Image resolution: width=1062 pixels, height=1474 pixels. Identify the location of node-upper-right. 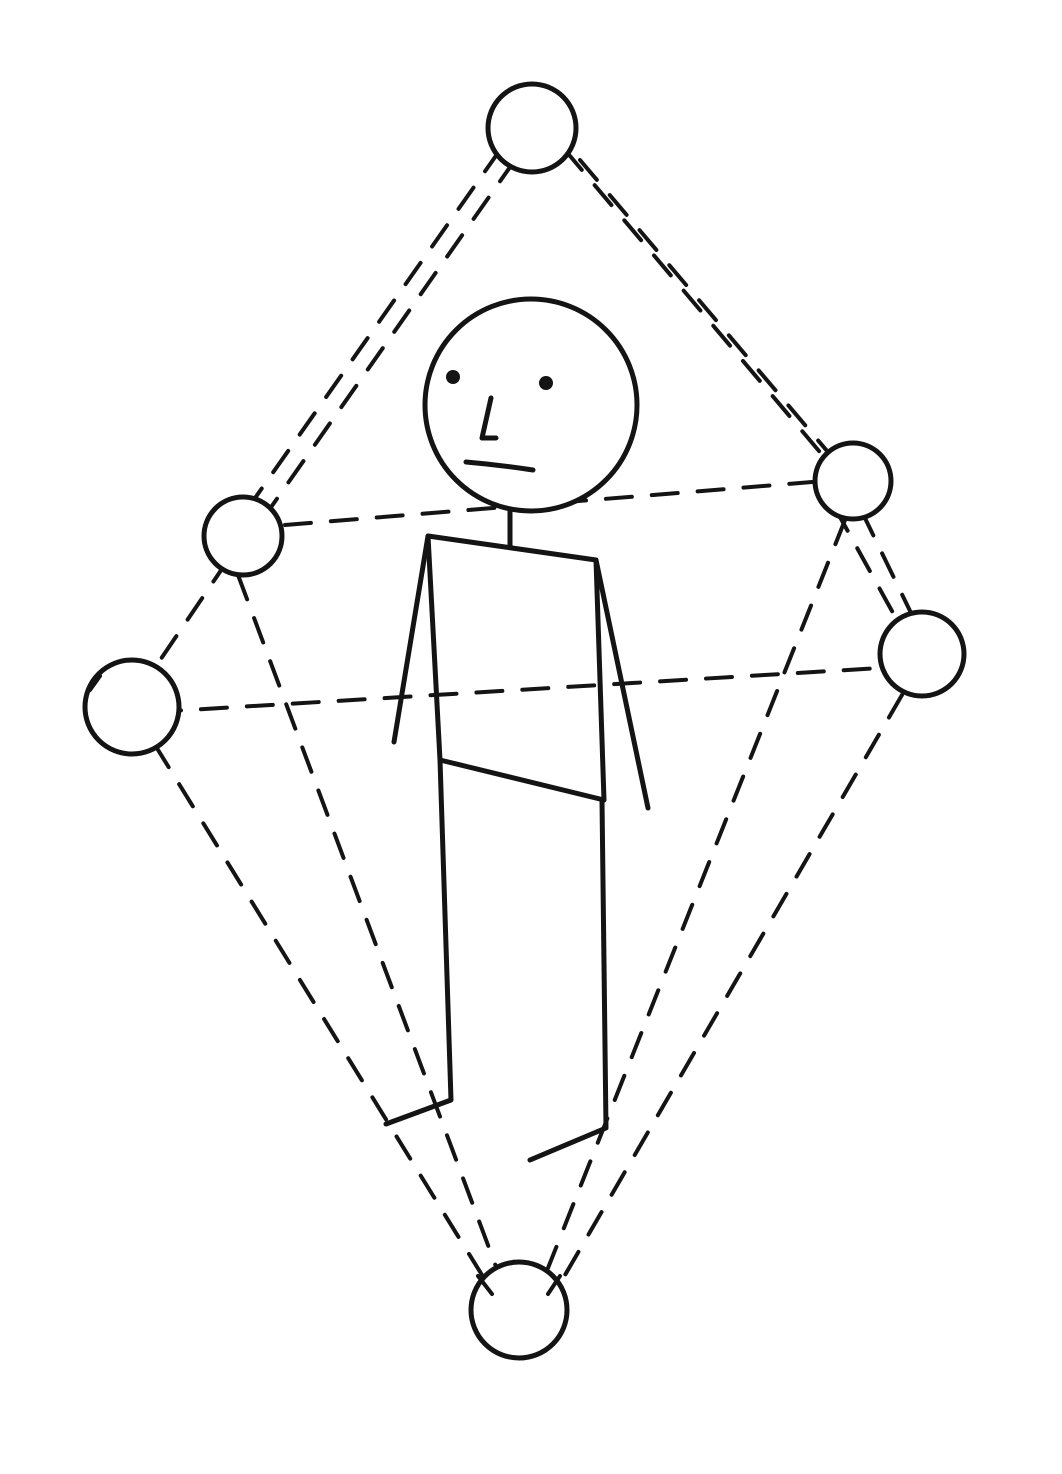
(853, 481).